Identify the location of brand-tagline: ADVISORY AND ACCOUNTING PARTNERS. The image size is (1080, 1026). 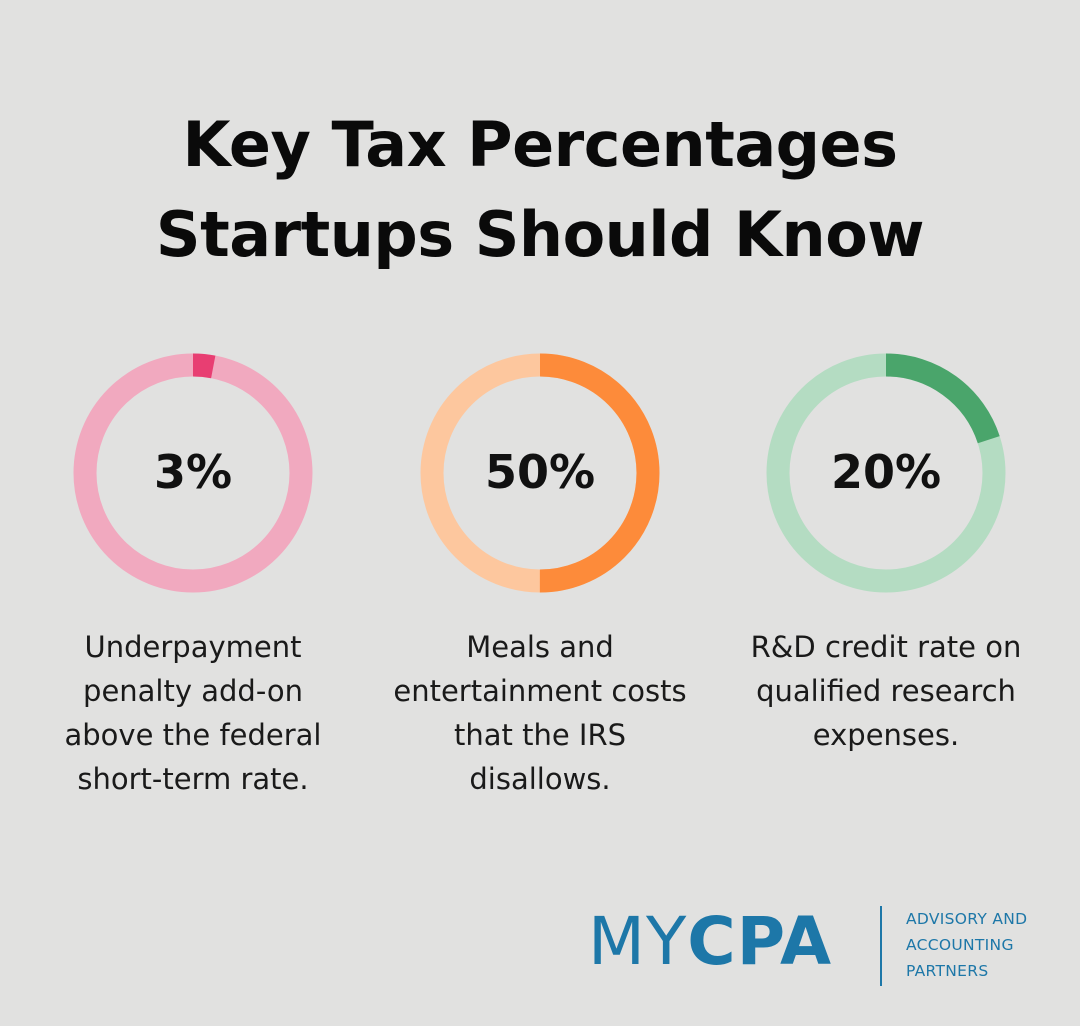
(966, 945).